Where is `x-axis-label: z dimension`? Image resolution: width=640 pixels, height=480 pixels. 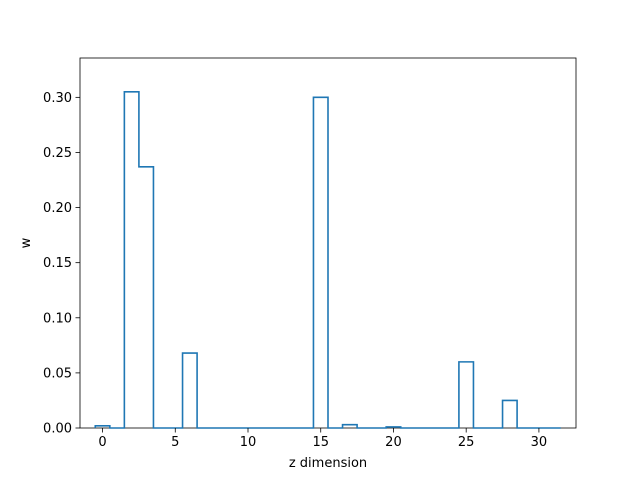
x-axis-label: z dimension is located at coordinates (328, 463).